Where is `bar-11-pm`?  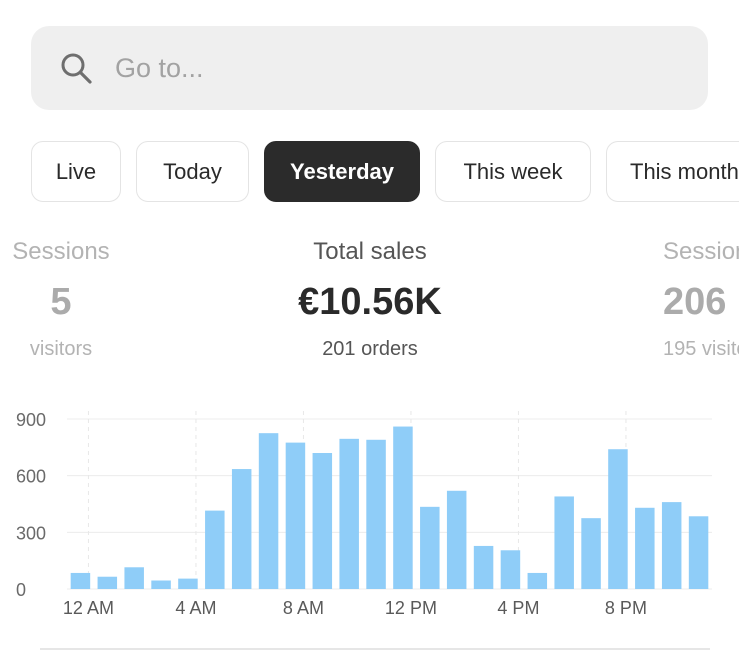 bar-11-pm is located at coordinates (698, 552).